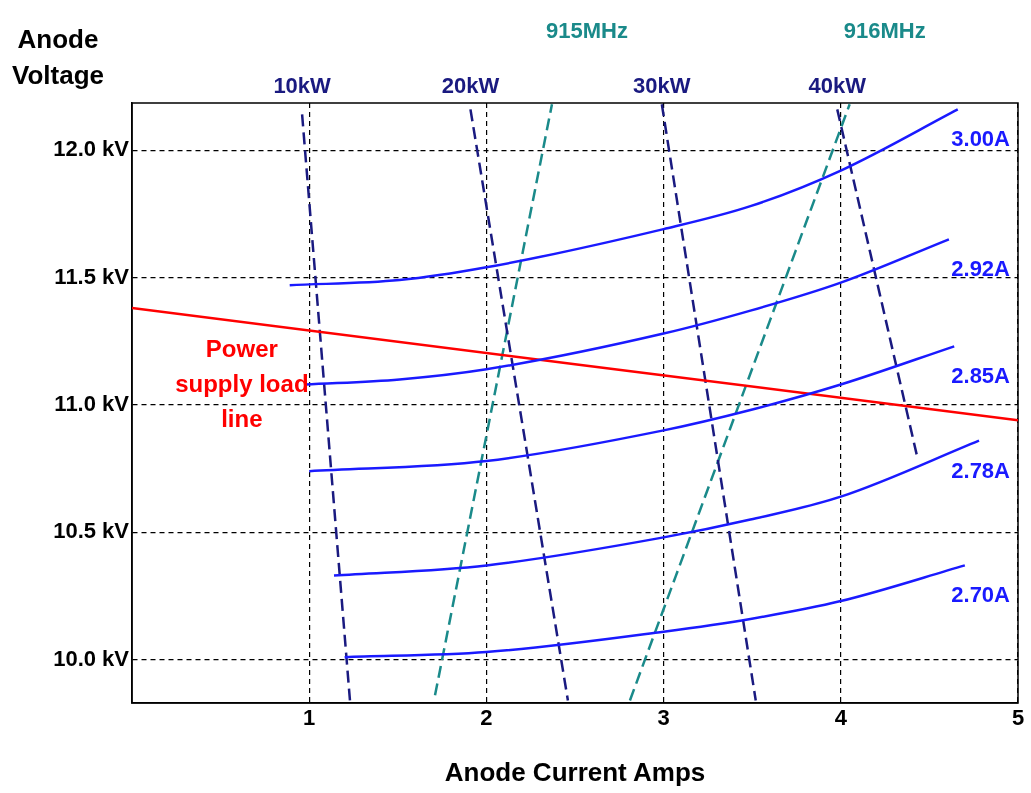 The image size is (1031, 793). I want to click on series-label: 10kW, so click(302, 85).